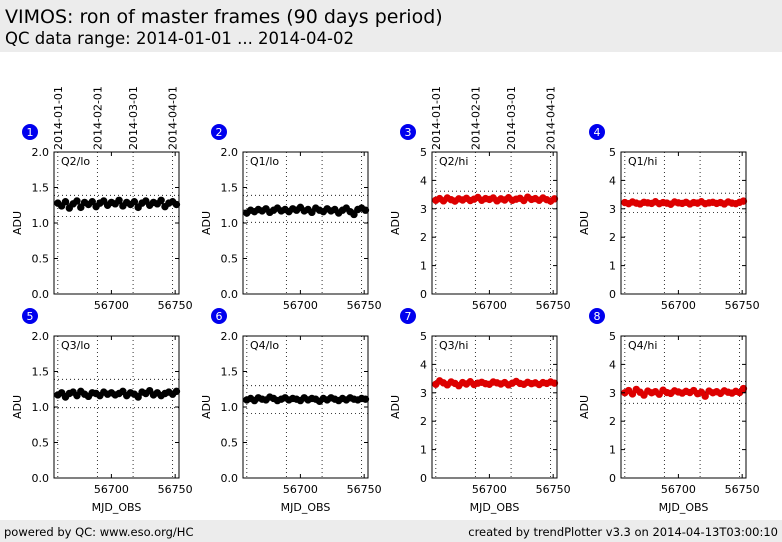 The width and height of the screenshot is (782, 542). What do you see at coordinates (179, 38) in the screenshot?
I see `page-subtitle: QC data range: 2014-01-01 ... 2014-04-02` at bounding box center [179, 38].